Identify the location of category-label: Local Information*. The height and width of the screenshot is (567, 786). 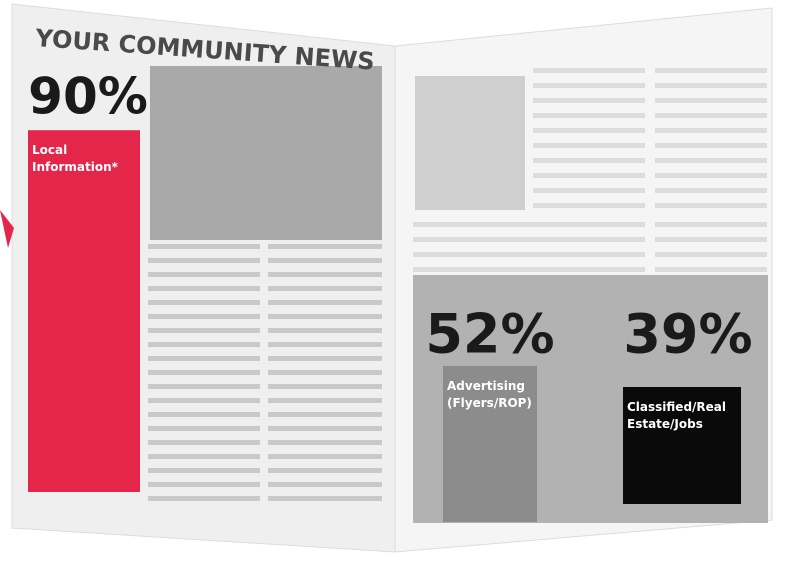
(75, 159).